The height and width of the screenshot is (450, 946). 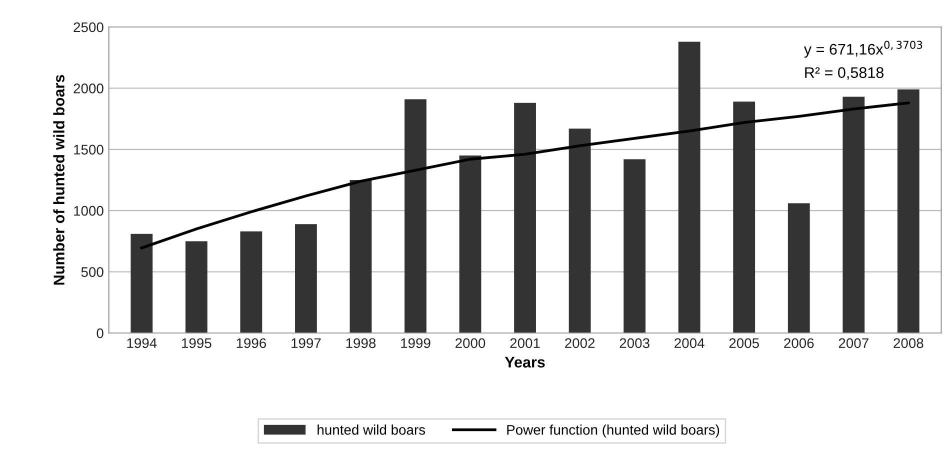 What do you see at coordinates (613, 431) in the screenshot?
I see `legend-label: Power function (hunted wild boars)` at bounding box center [613, 431].